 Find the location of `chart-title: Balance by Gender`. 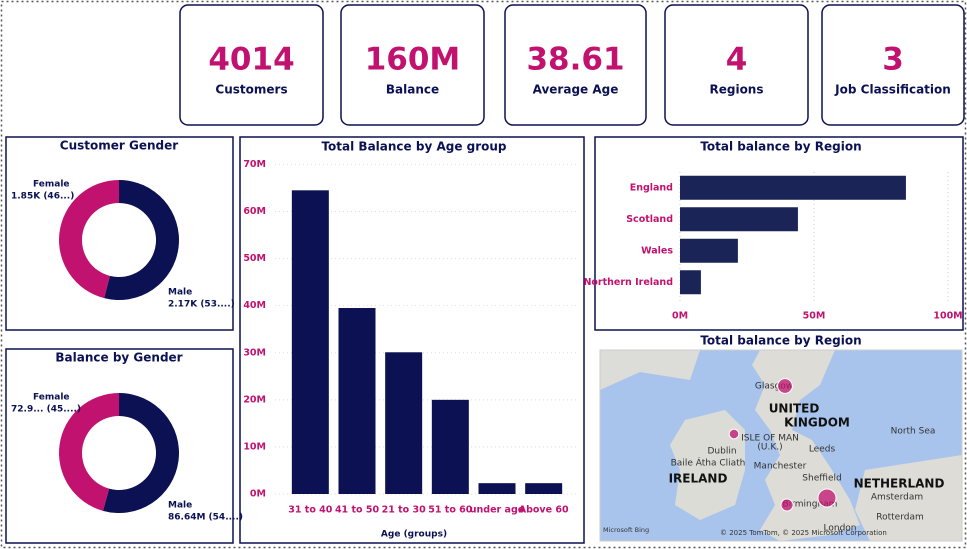

chart-title: Balance by Gender is located at coordinates (118, 358).